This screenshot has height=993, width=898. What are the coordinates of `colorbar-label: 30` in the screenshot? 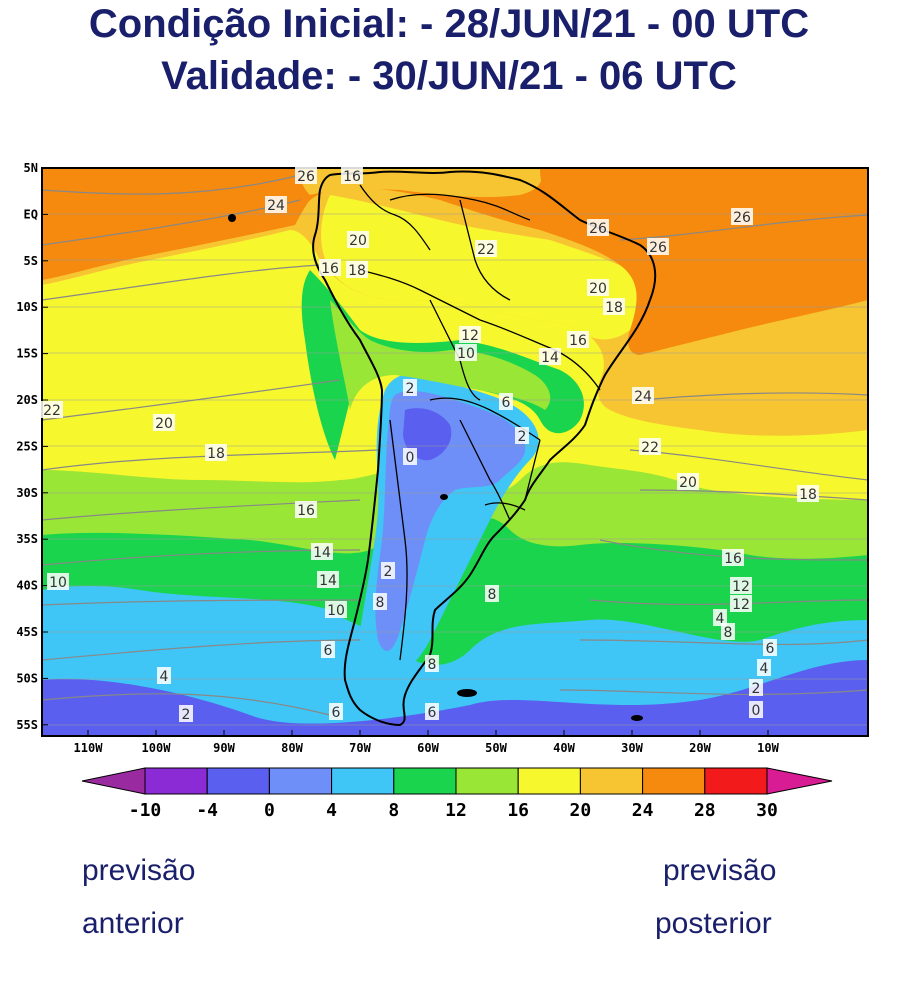 It's located at (767, 810).